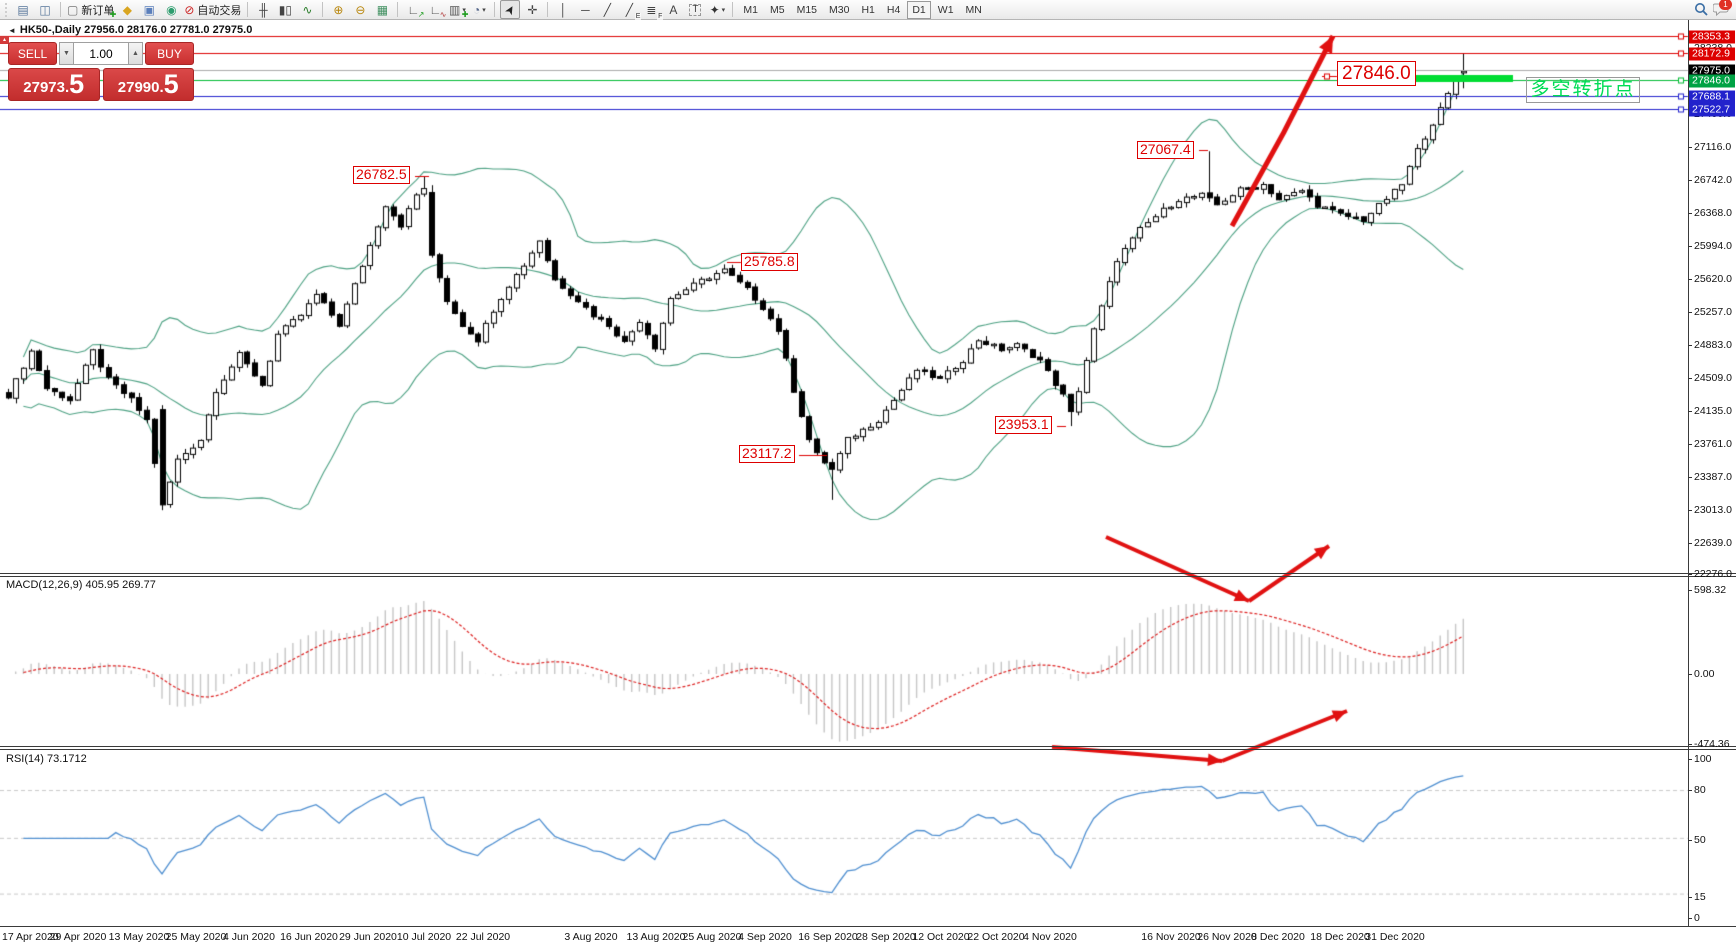 The width and height of the screenshot is (1736, 947). Describe the element at coordinates (1712, 744) in the screenshot. I see `macd-axis-tick: -474.36` at that location.